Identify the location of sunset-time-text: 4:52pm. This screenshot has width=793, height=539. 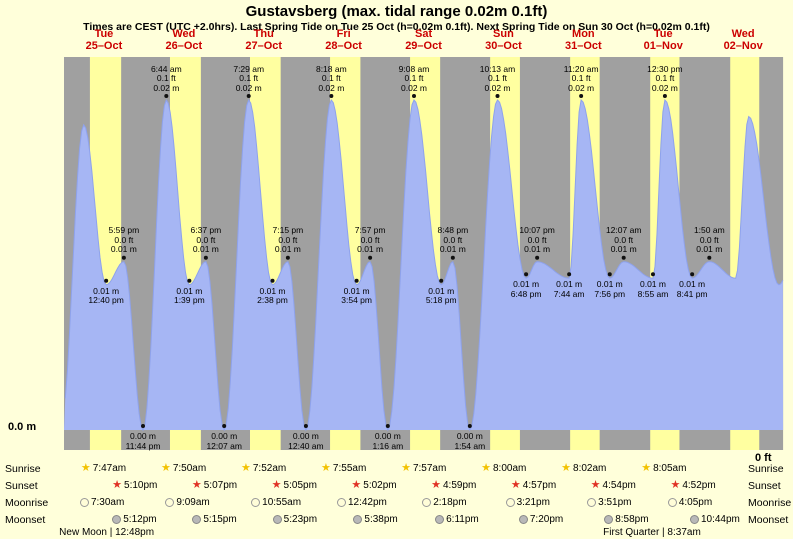
(699, 485).